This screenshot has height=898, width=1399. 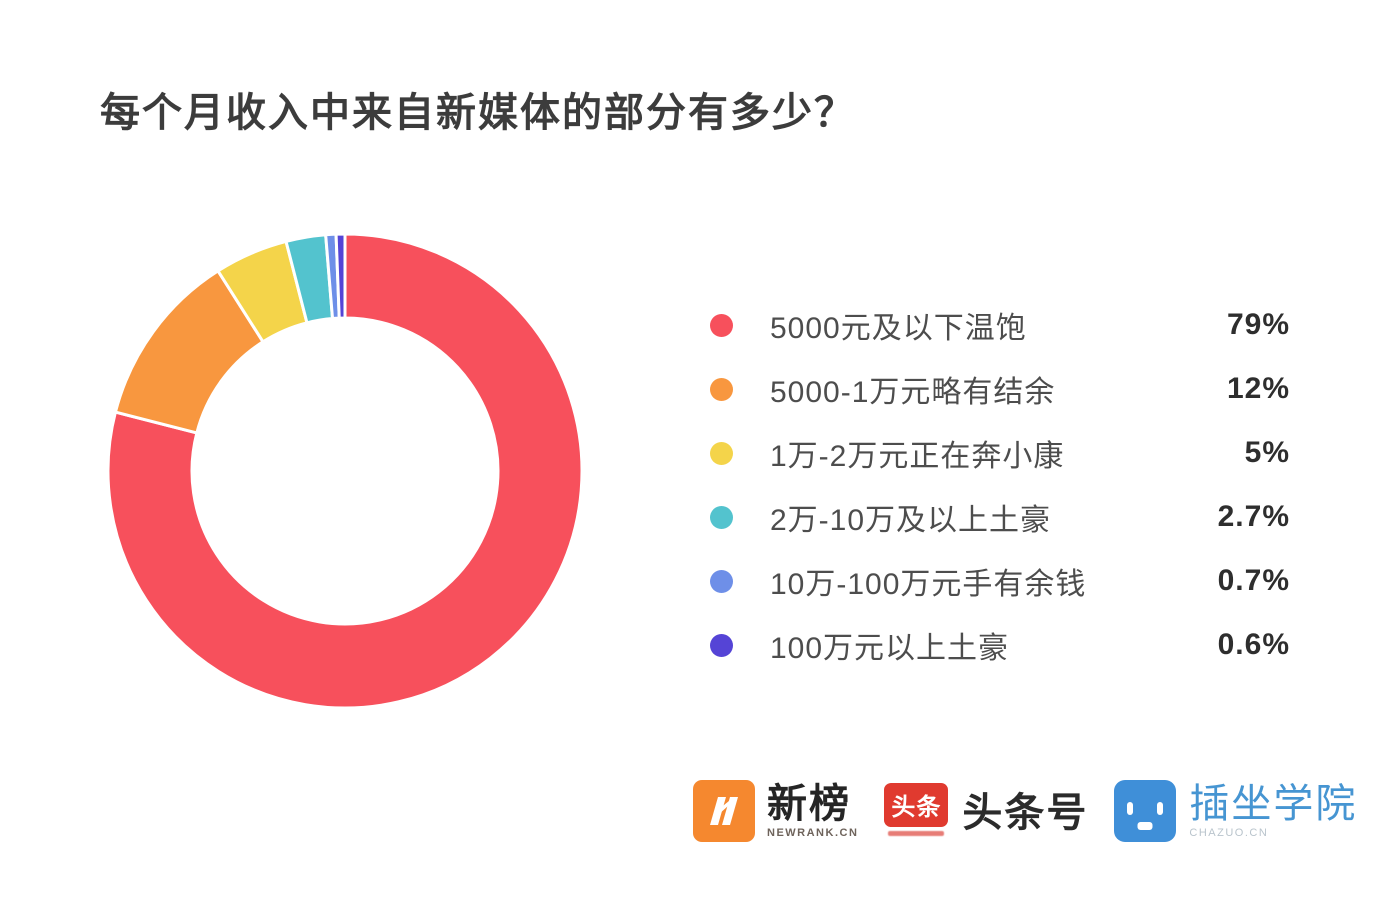 What do you see at coordinates (916, 804) in the screenshot?
I see `toutiao-icon: 头条` at bounding box center [916, 804].